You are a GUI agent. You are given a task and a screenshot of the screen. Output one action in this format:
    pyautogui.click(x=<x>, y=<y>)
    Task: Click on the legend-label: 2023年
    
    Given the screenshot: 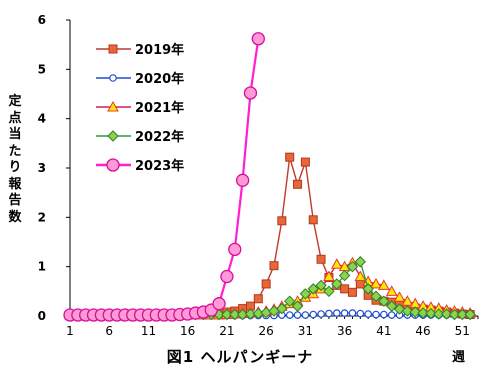 What is the action you would take?
    pyautogui.click(x=159, y=166)
    